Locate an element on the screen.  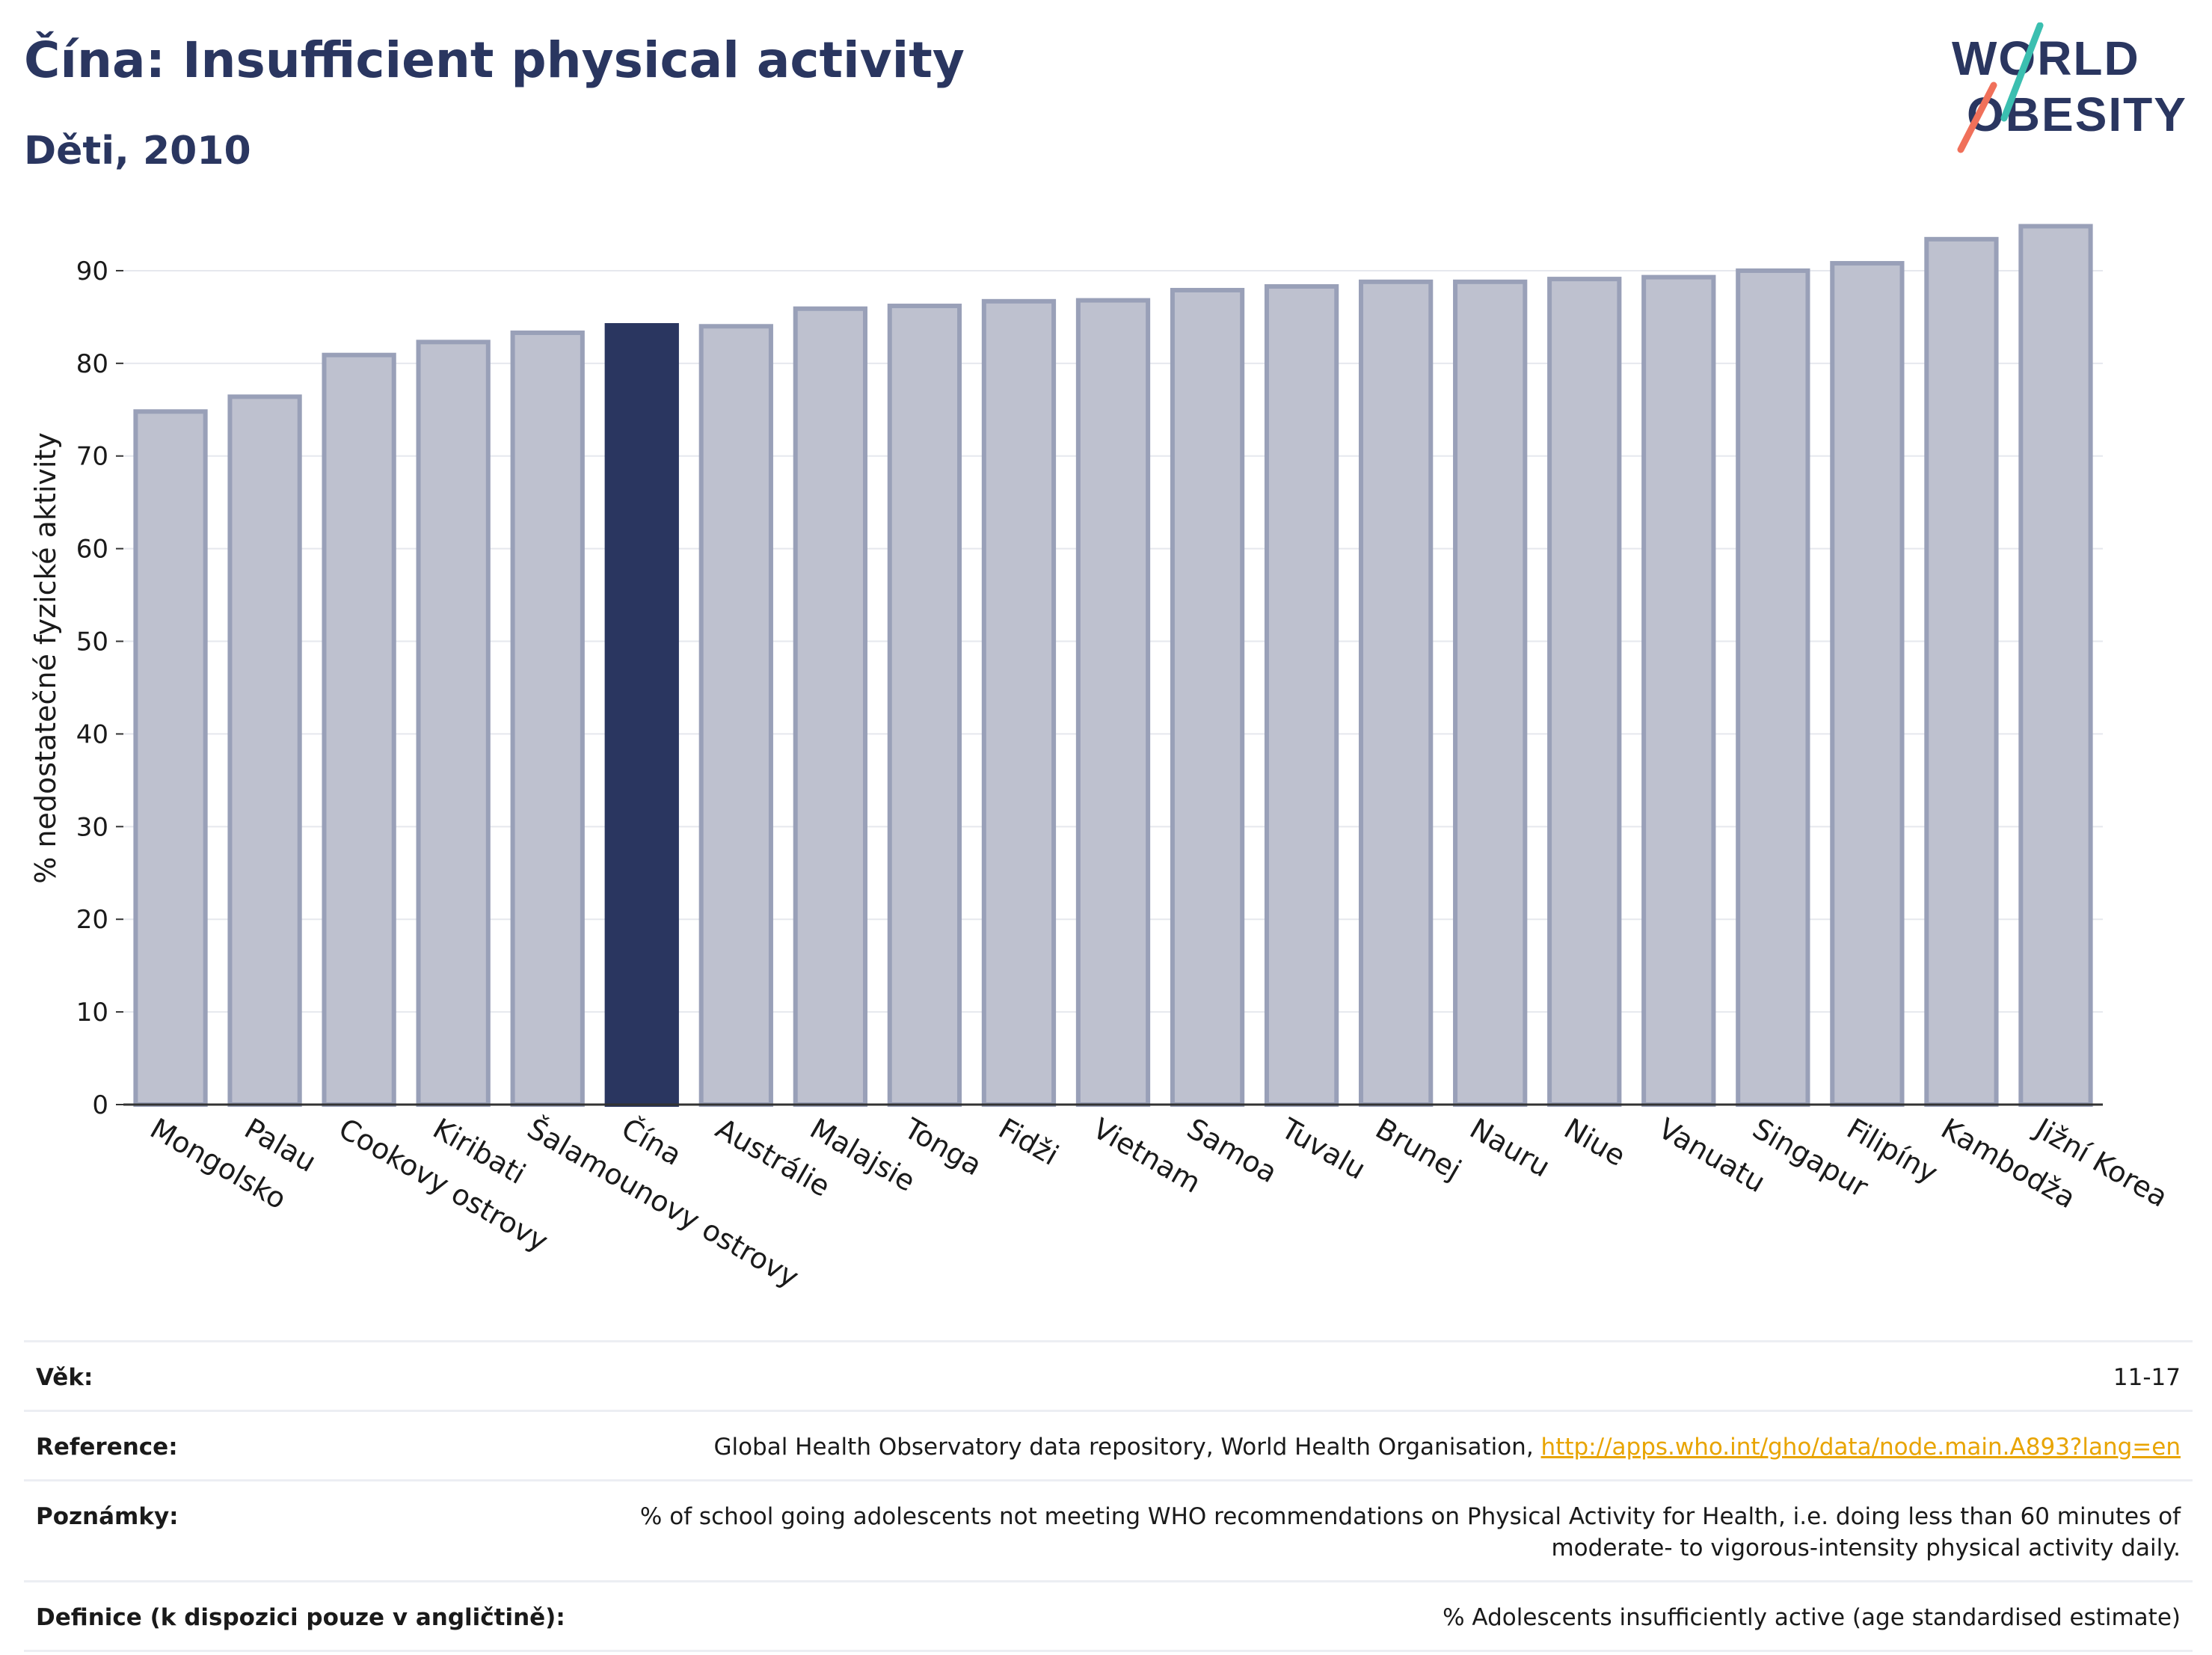
meta-row-age: Věk: 11-17 is located at coordinates (1108, 1375).